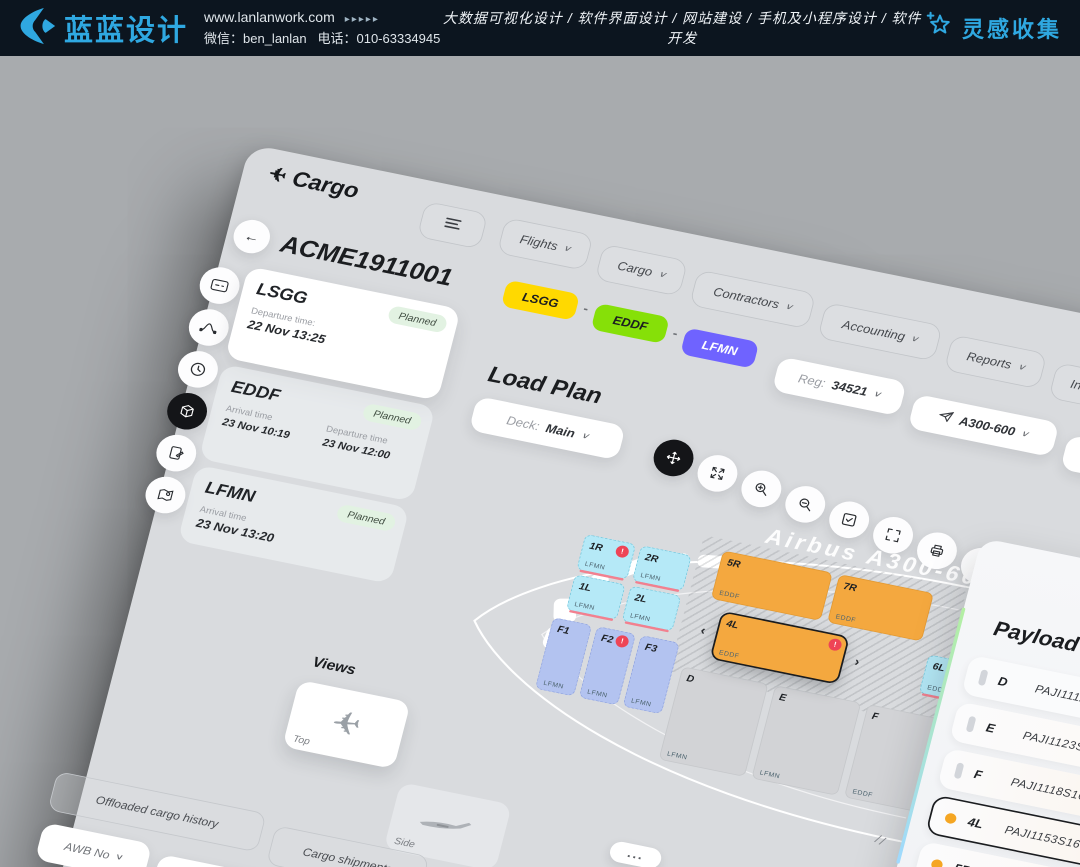 The image size is (1080, 867). I want to click on flight-id-field: Flight ID: ACME1911001, so click(1070, 472).